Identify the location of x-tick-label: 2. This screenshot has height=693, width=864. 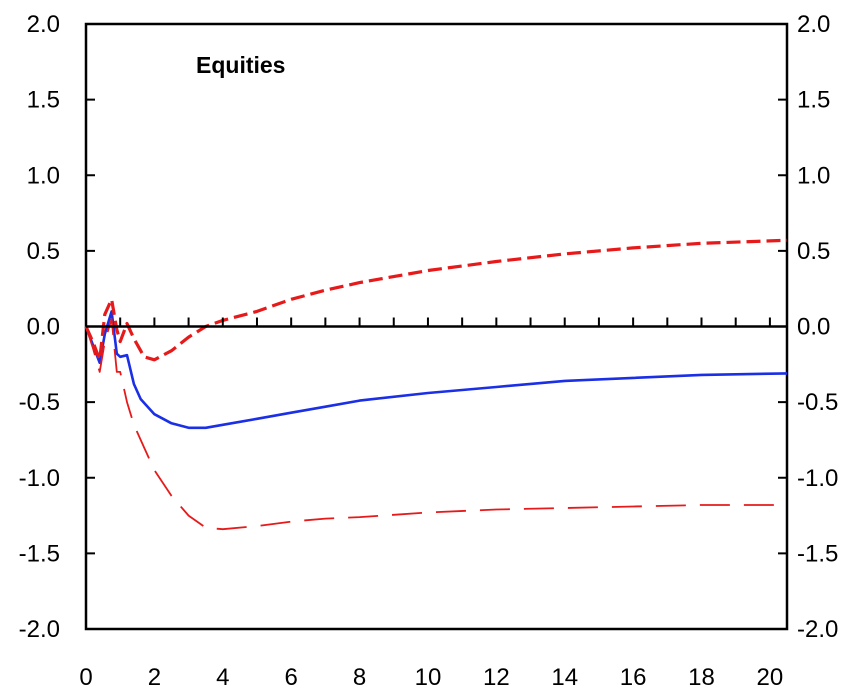
(154, 677).